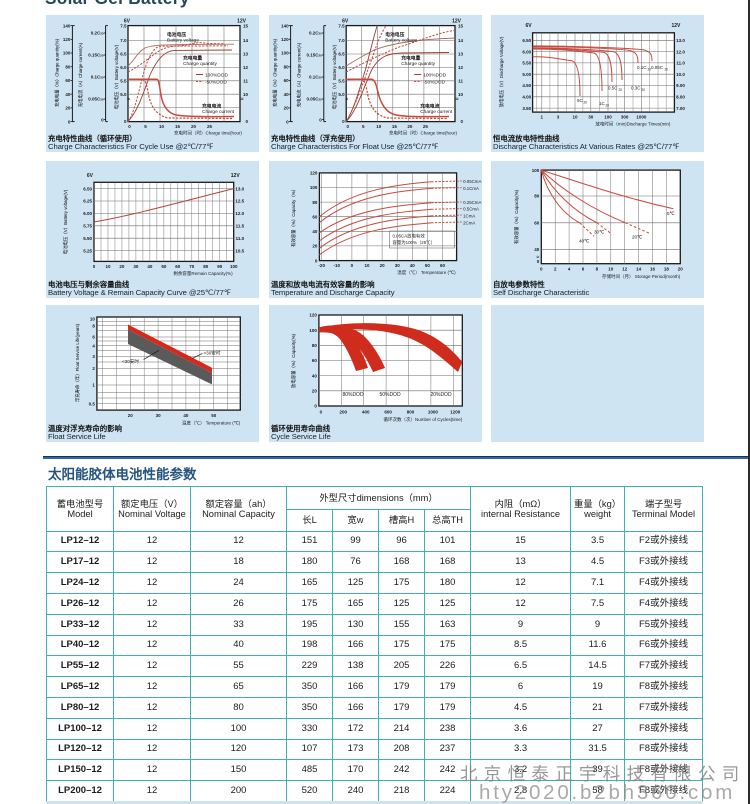 The width and height of the screenshot is (750, 804). I want to click on svg-text: 12.5, so click(239, 201).